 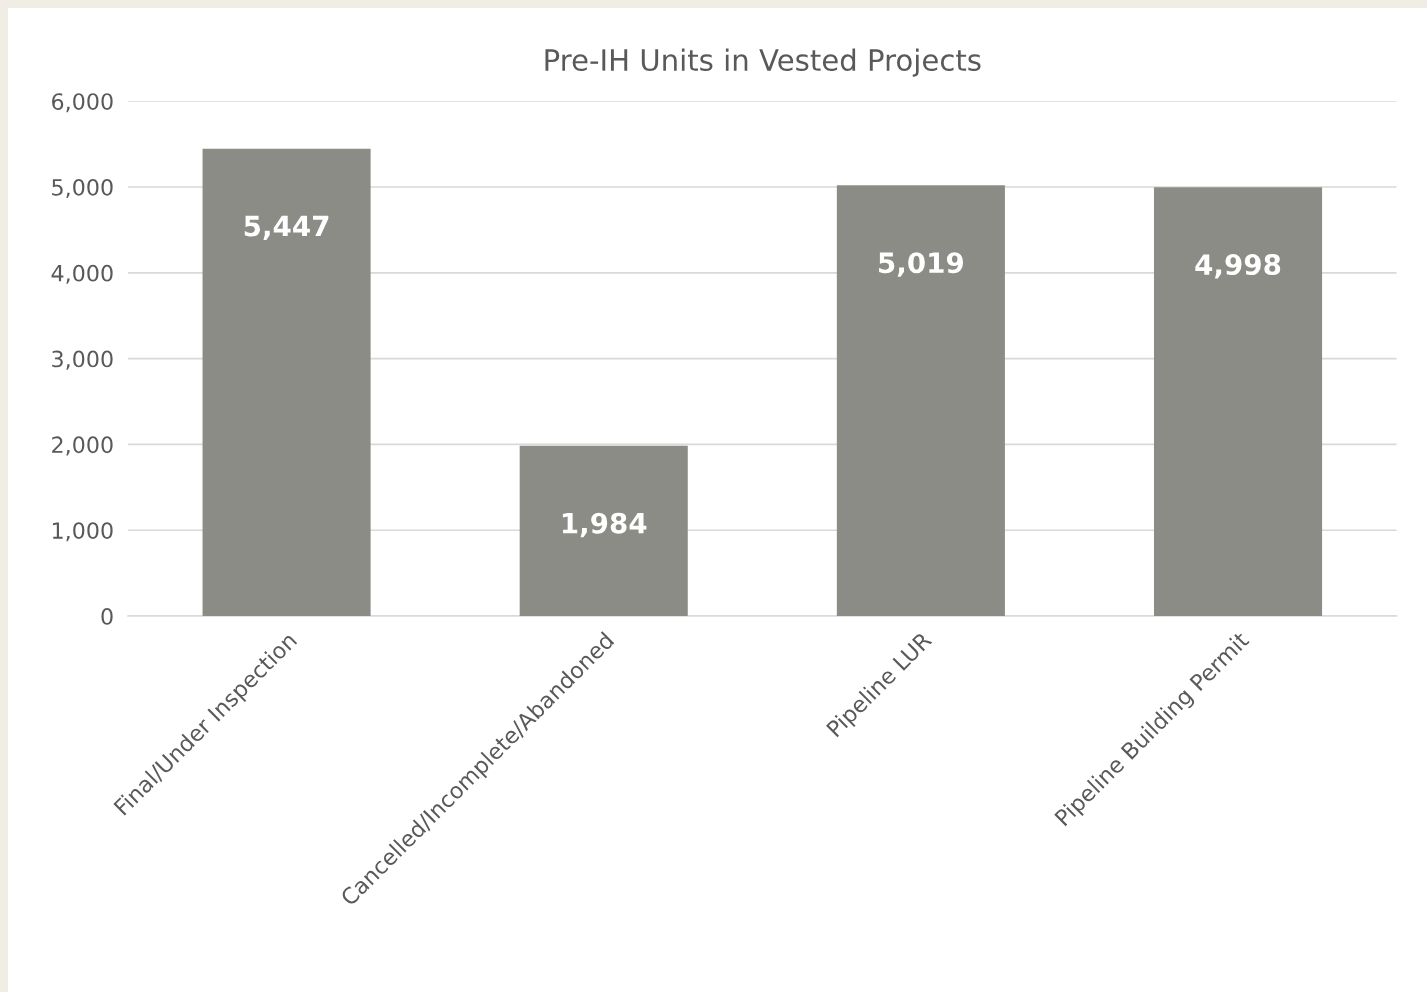 What do you see at coordinates (82, 188) in the screenshot?
I see `y-tick-label: 5,000` at bounding box center [82, 188].